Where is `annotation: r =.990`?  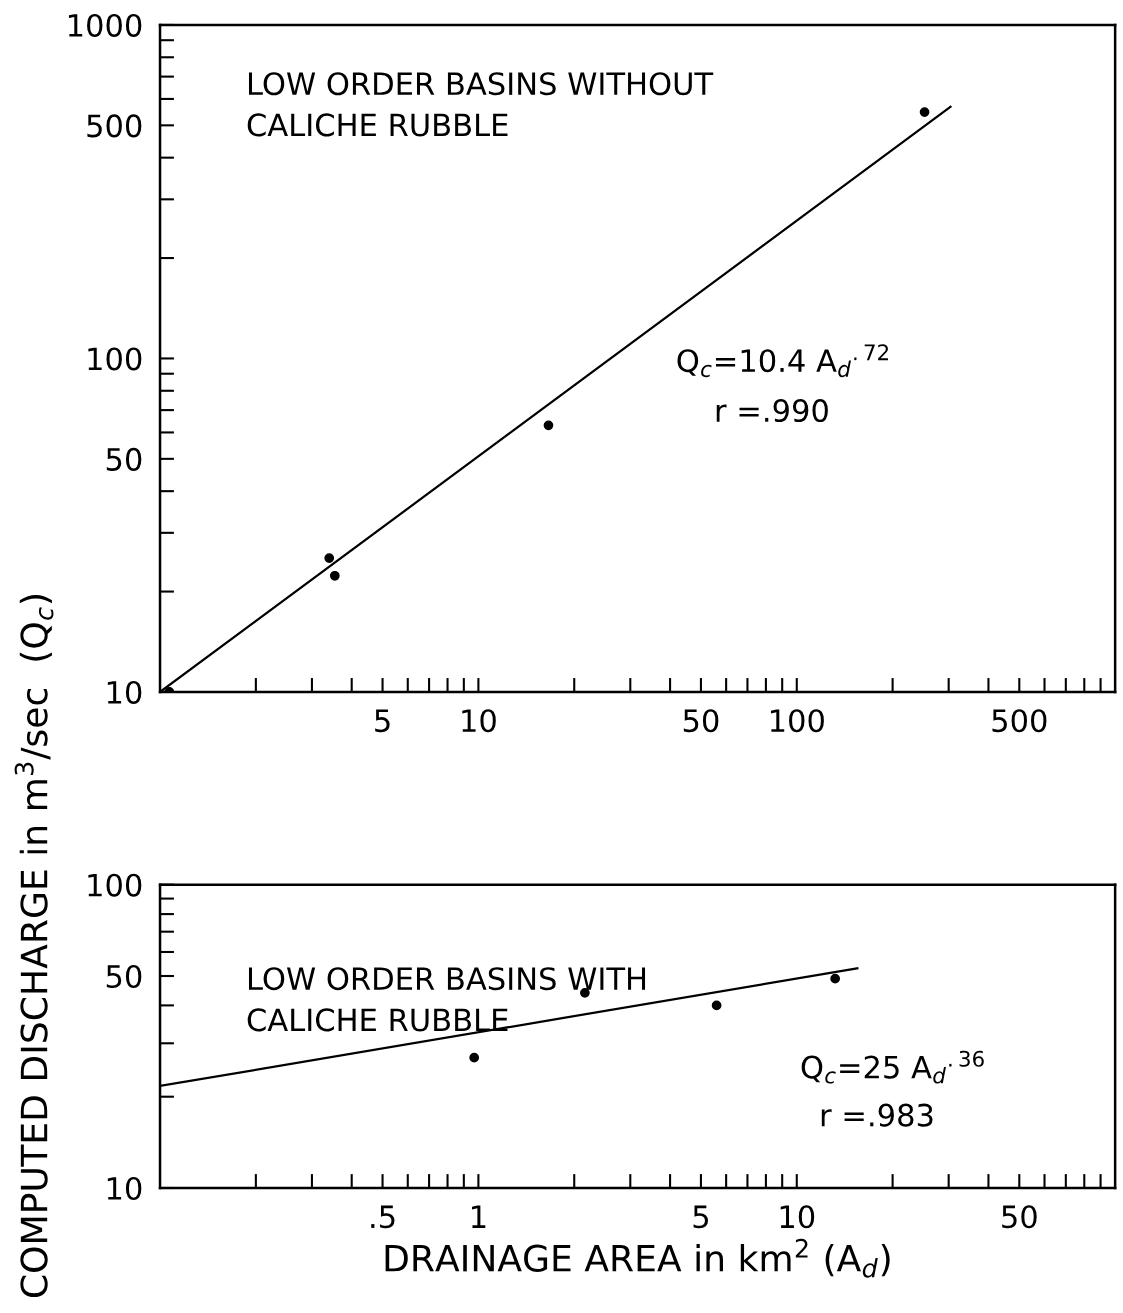 annotation: r =.990 is located at coordinates (772, 411).